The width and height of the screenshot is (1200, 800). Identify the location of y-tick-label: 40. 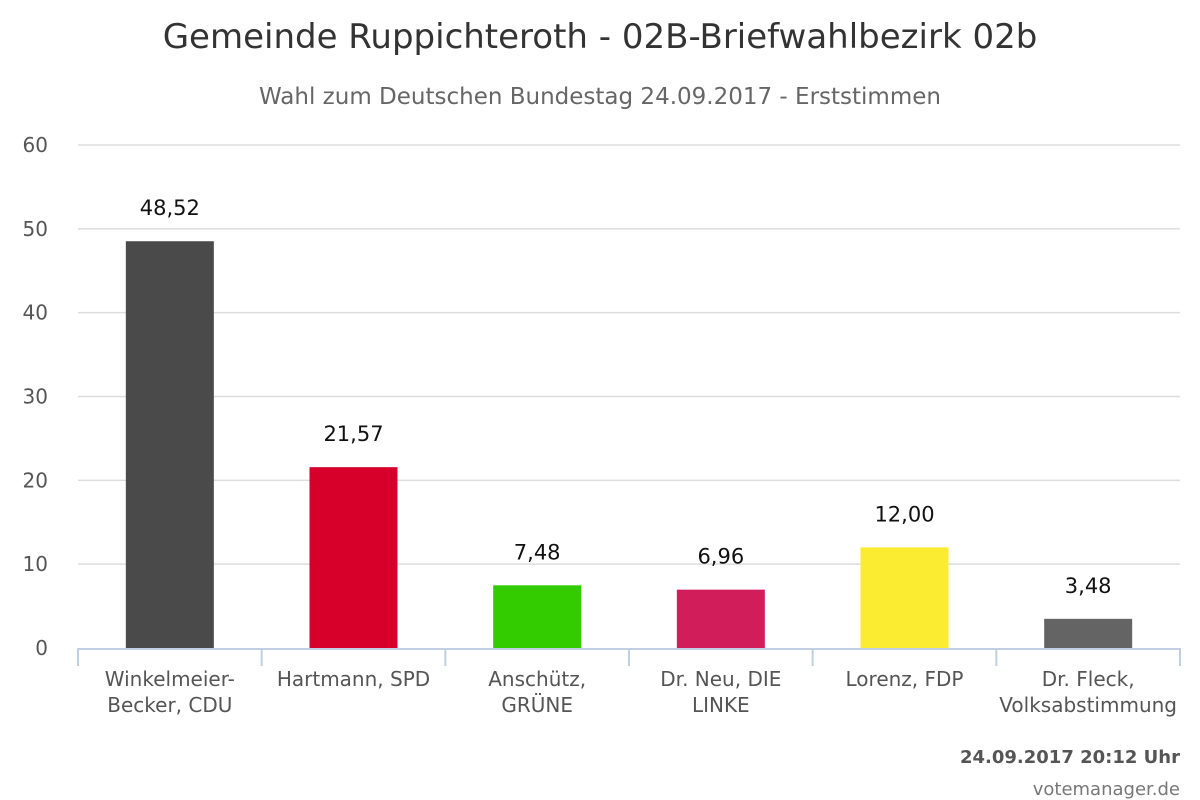
(35, 313).